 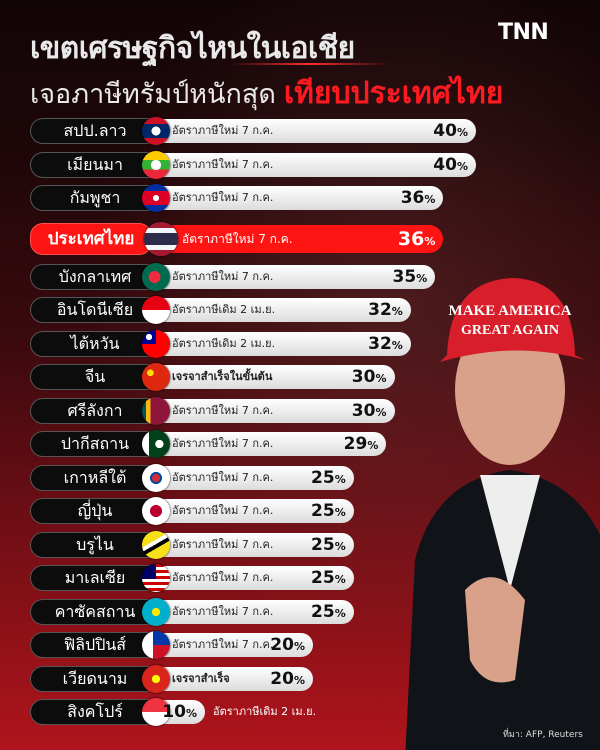 I want to click on list-item: ปากีสถาน อัตราภาษีใหม่ 7 ก.ค. 29%, so click(x=310, y=444).